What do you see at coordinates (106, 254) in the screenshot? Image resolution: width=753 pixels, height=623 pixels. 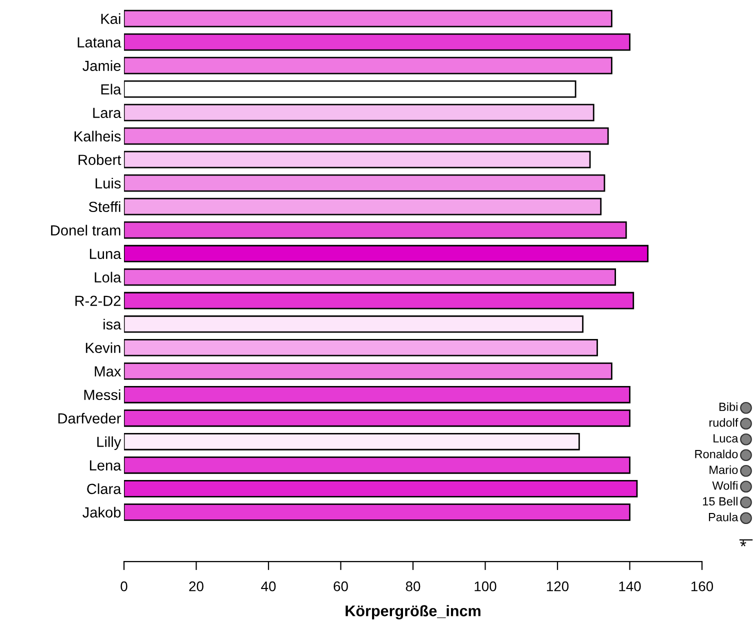 I see `y-tick-label: Luna` at bounding box center [106, 254].